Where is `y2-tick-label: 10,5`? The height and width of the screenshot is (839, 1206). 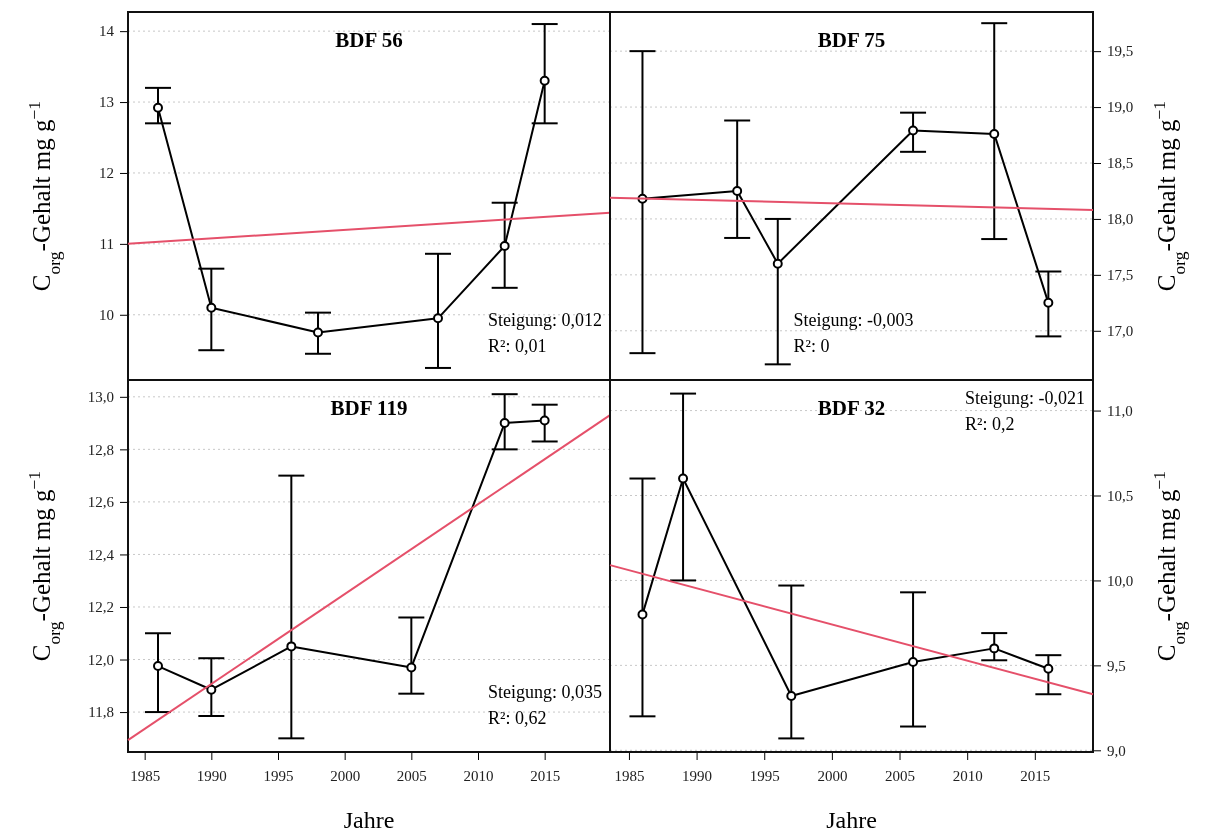
y2-tick-label: 10,5 is located at coordinates (1120, 495).